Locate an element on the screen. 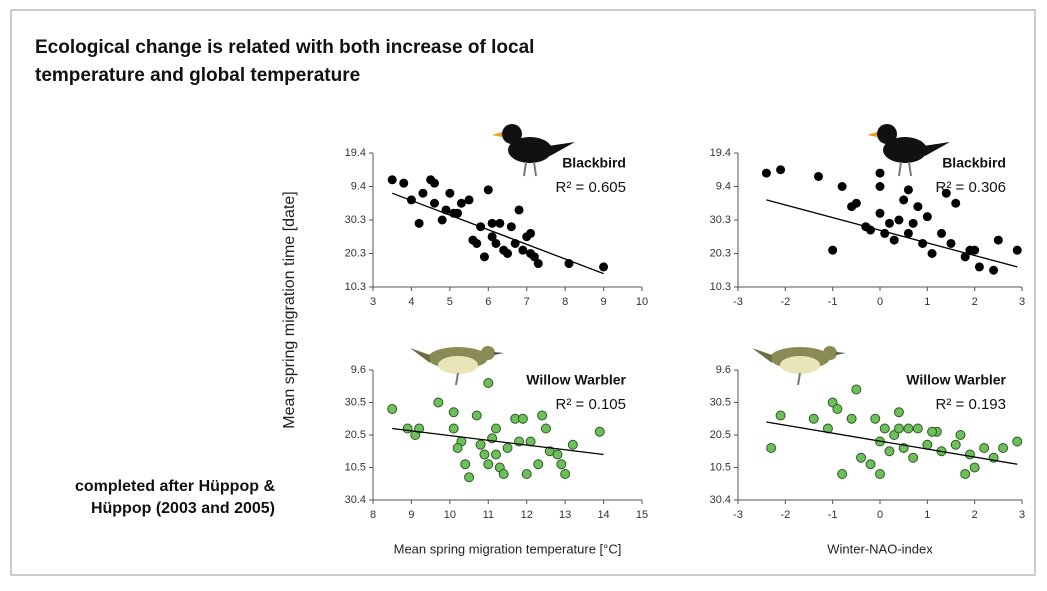  source: completed after Hüppop & is located at coordinates (175, 486).